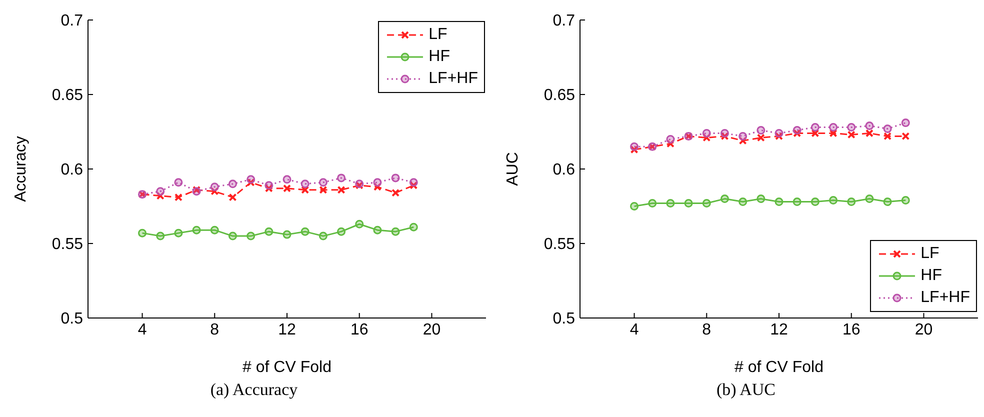  I want to click on text: (b) AUC, so click(746, 390).